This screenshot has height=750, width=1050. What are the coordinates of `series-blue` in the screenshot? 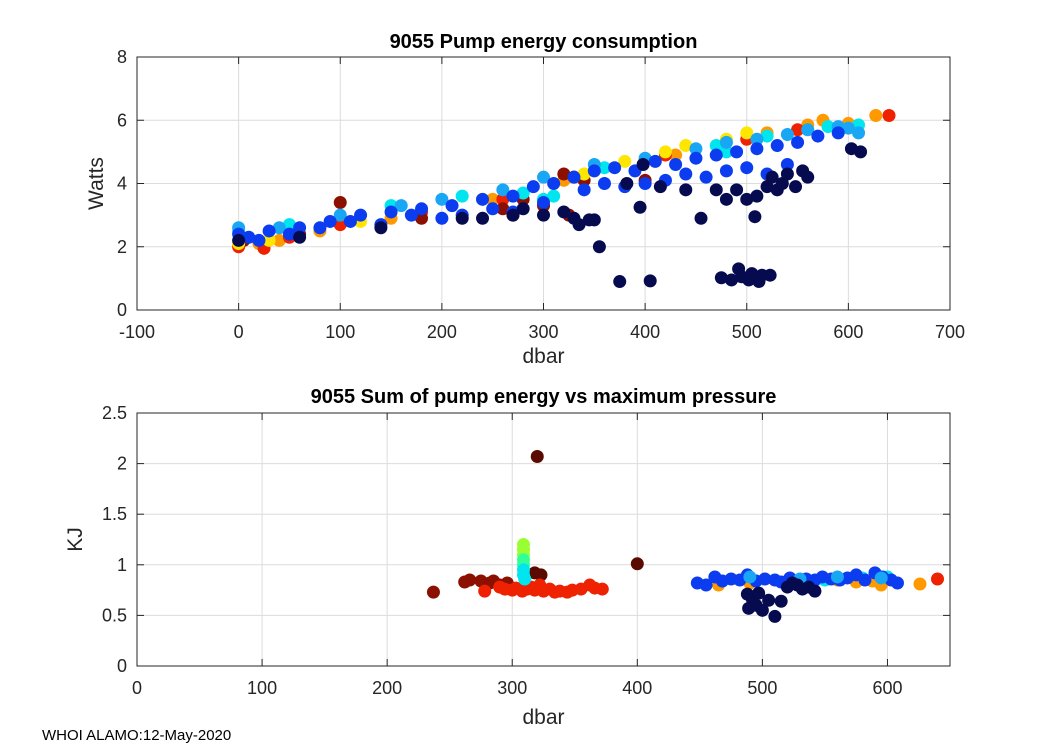 It's located at (538, 186).